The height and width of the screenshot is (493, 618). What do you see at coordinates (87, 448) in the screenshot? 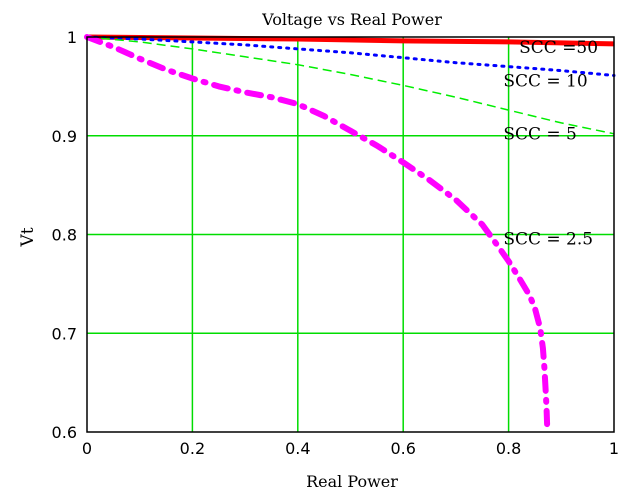
I see `x-tick-label: 0` at bounding box center [87, 448].